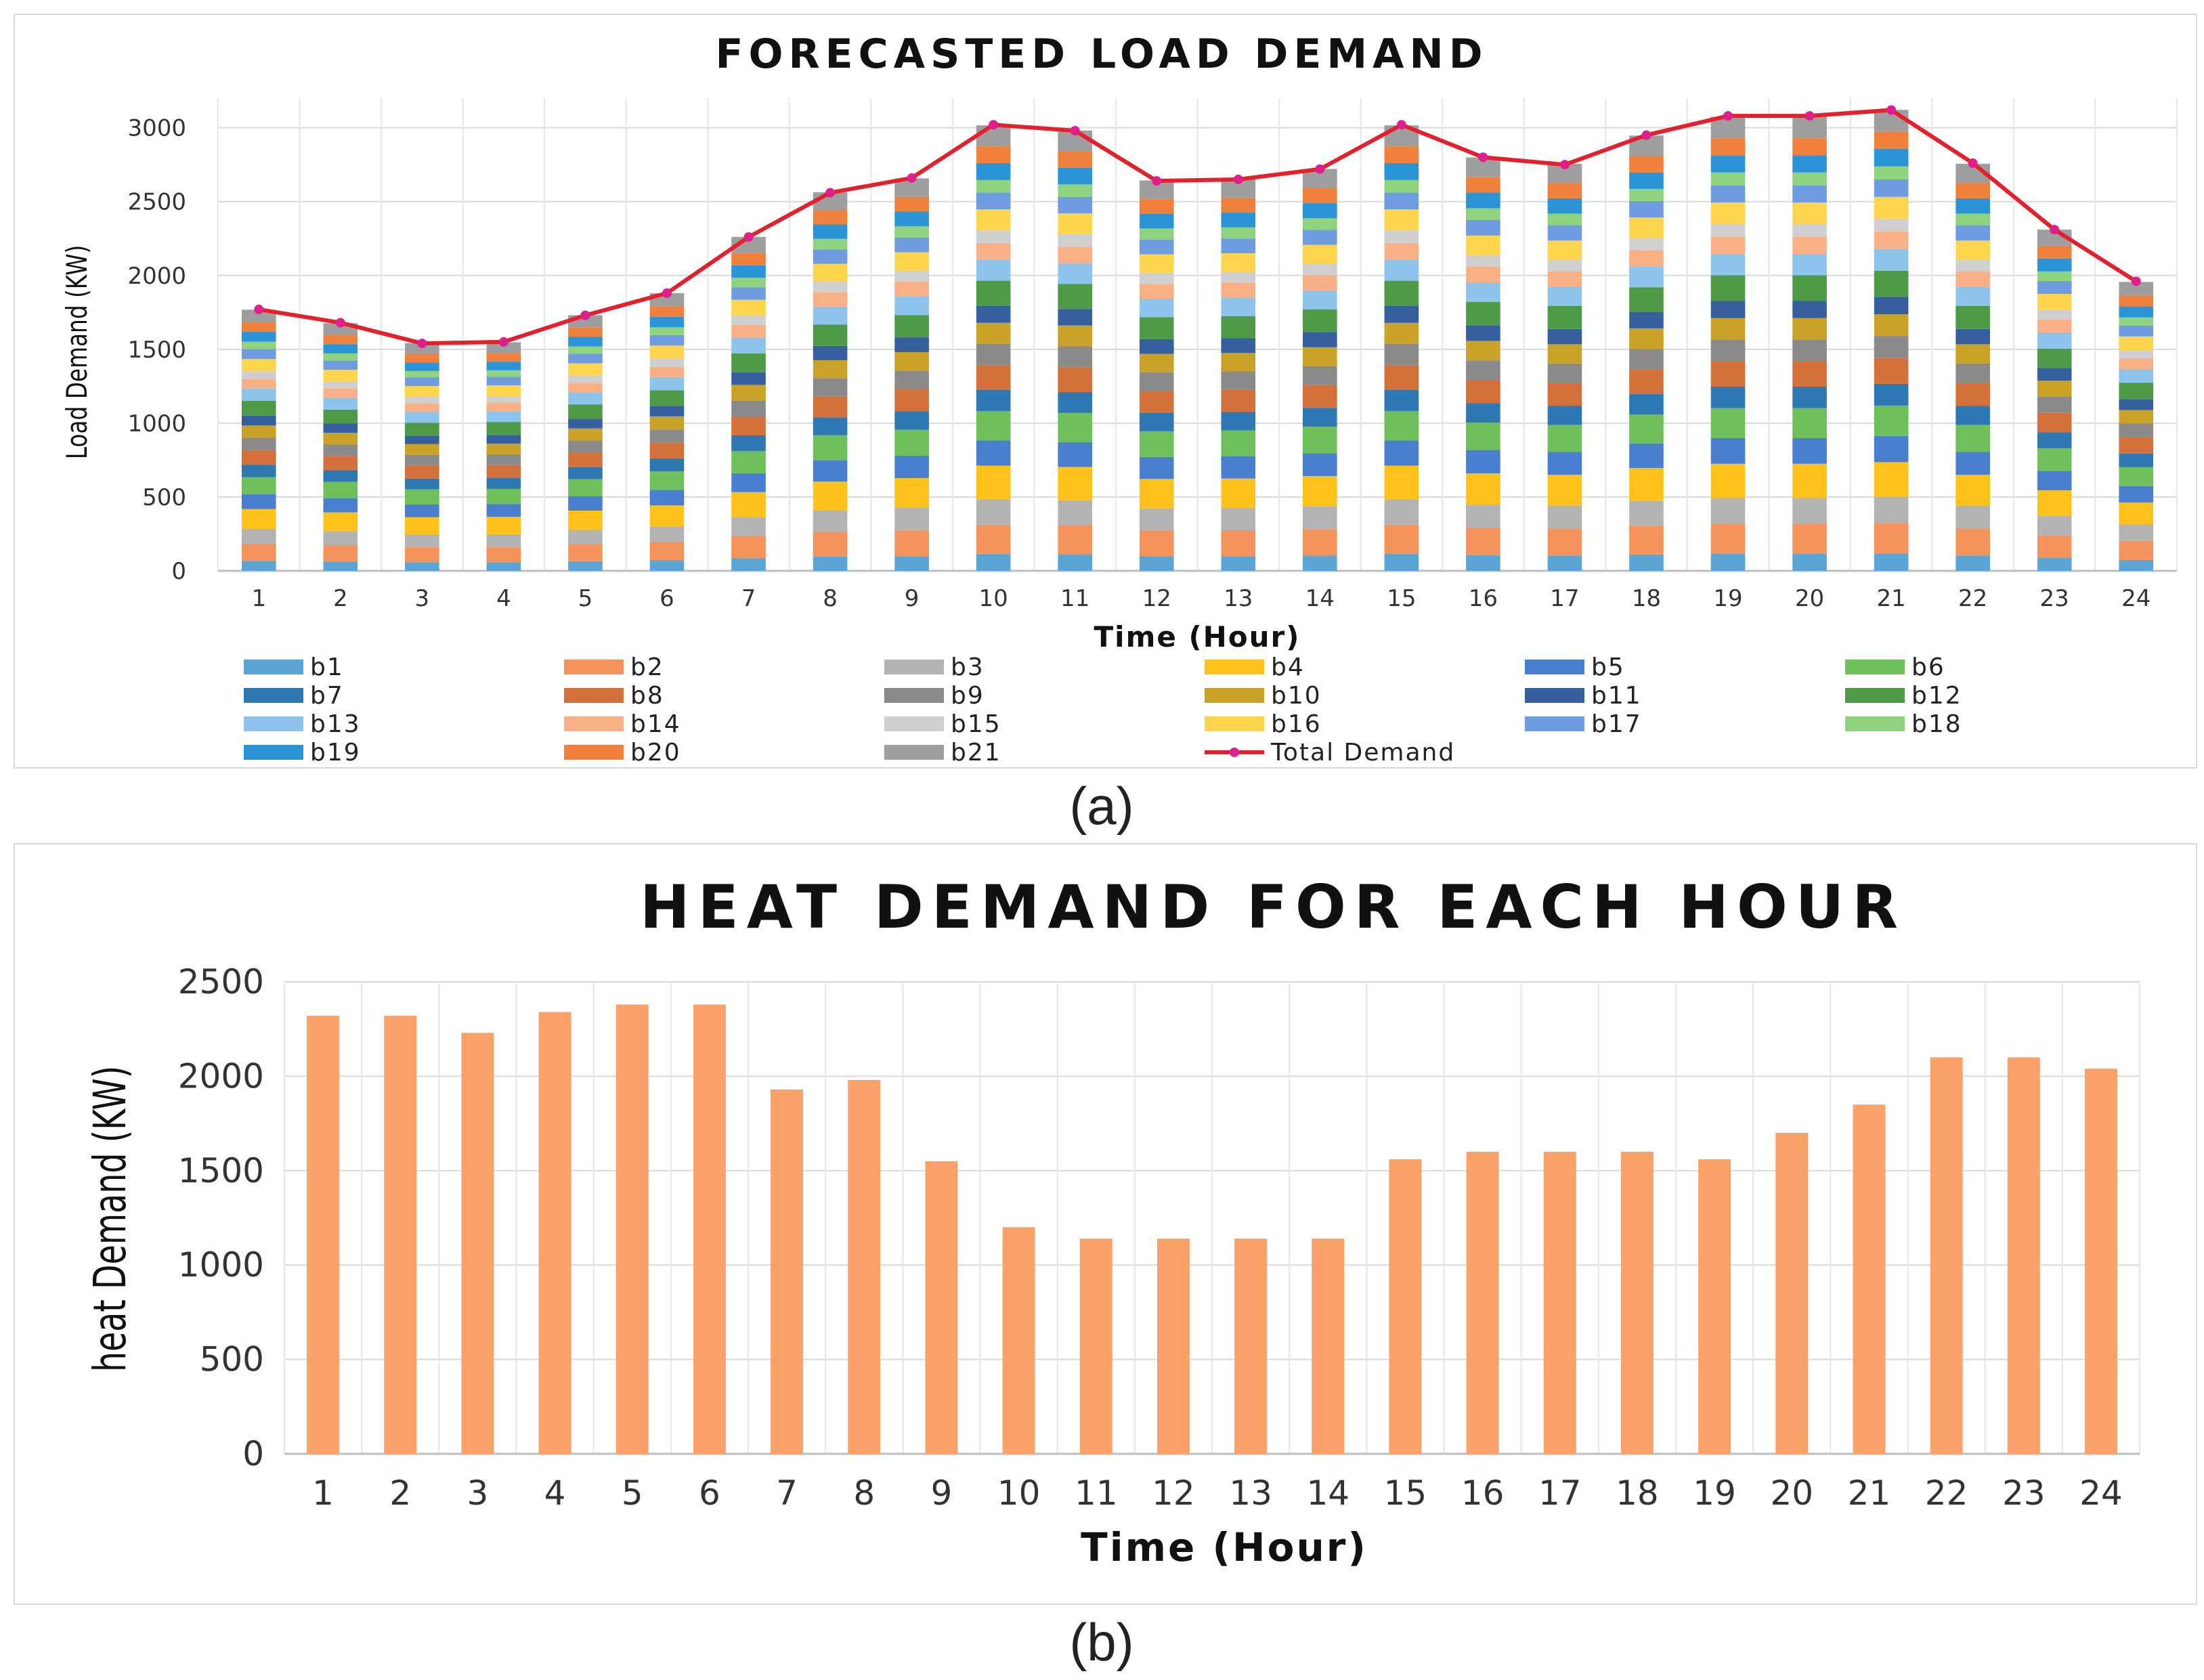  Describe the element at coordinates (976, 724) in the screenshot. I see `legend-label-b15: b15` at that location.